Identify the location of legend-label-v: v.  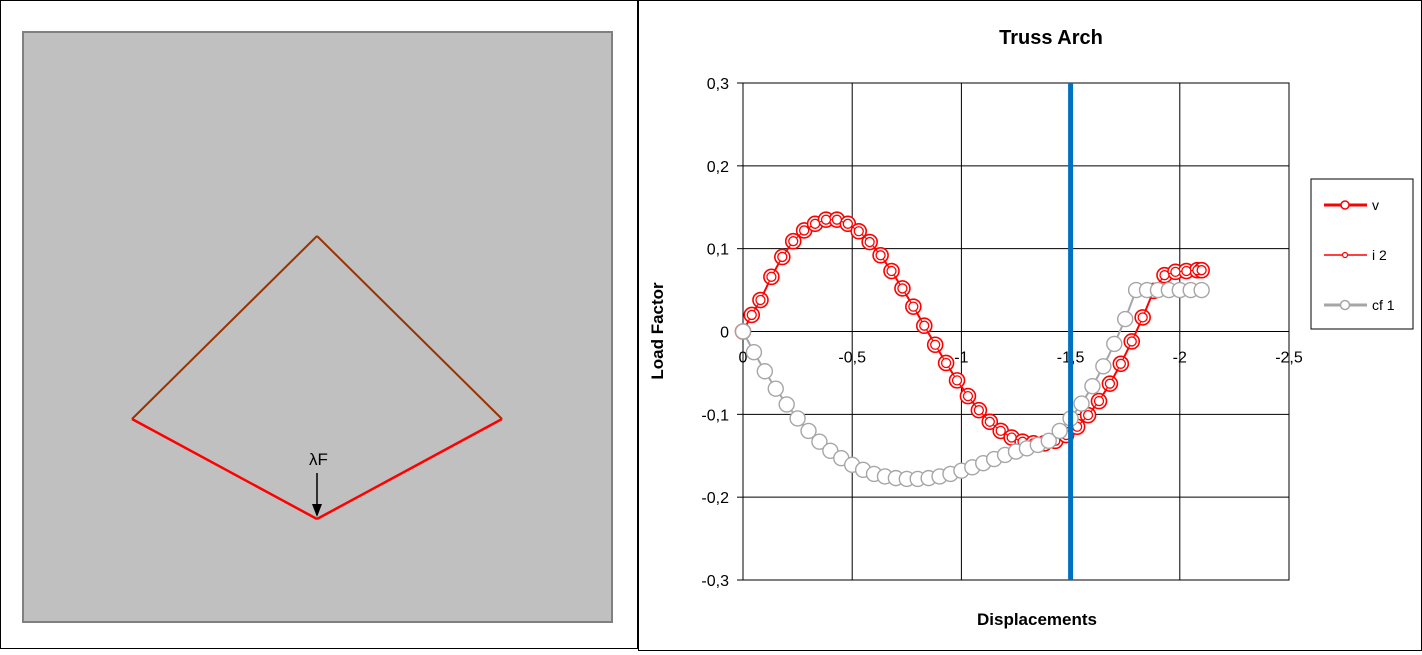
(1375, 205).